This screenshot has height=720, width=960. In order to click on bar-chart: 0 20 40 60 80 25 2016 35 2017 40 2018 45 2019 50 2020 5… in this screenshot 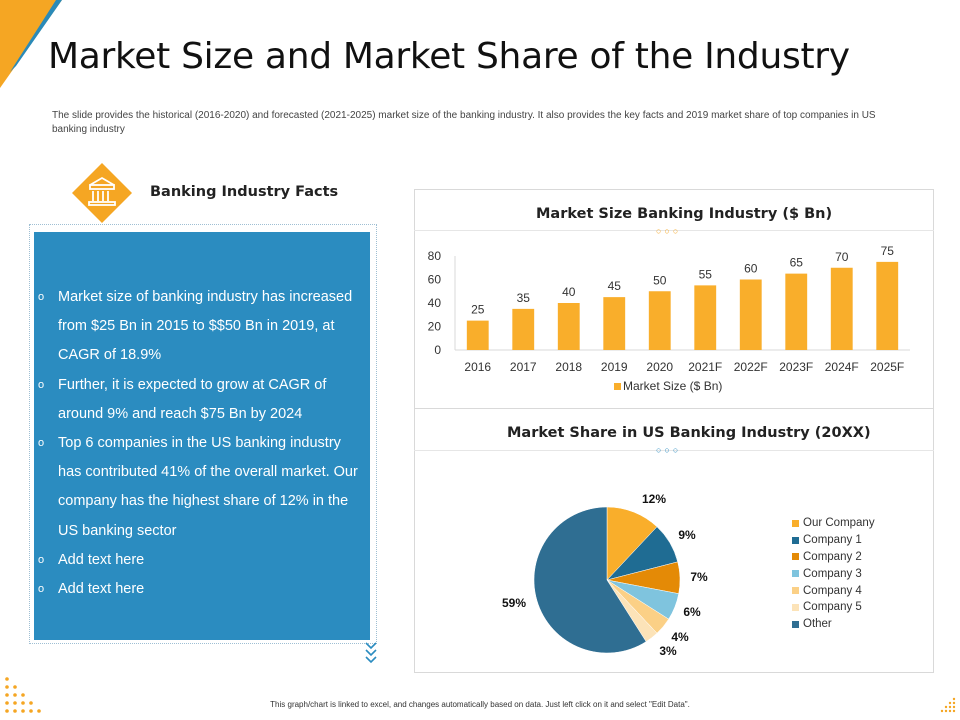, I will do `click(669, 318)`.